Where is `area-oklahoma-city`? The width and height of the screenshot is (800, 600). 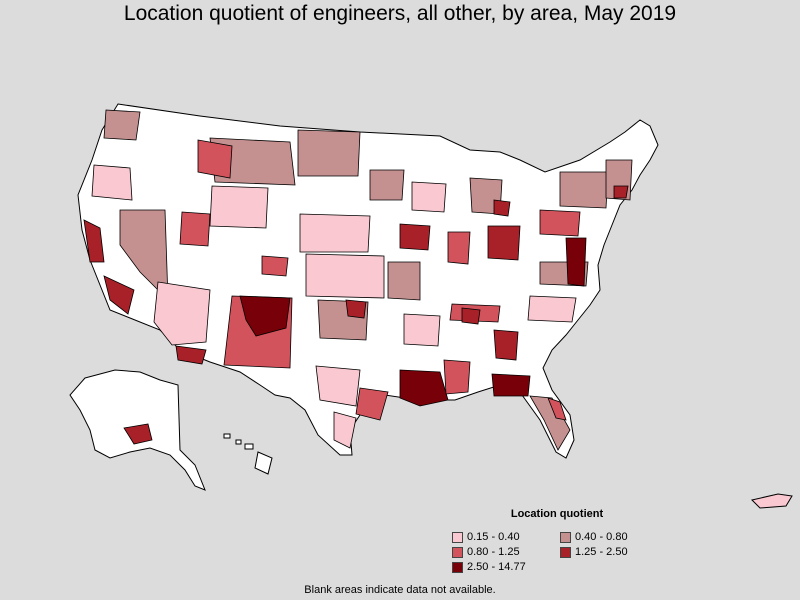
area-oklahoma-city is located at coordinates (356, 309).